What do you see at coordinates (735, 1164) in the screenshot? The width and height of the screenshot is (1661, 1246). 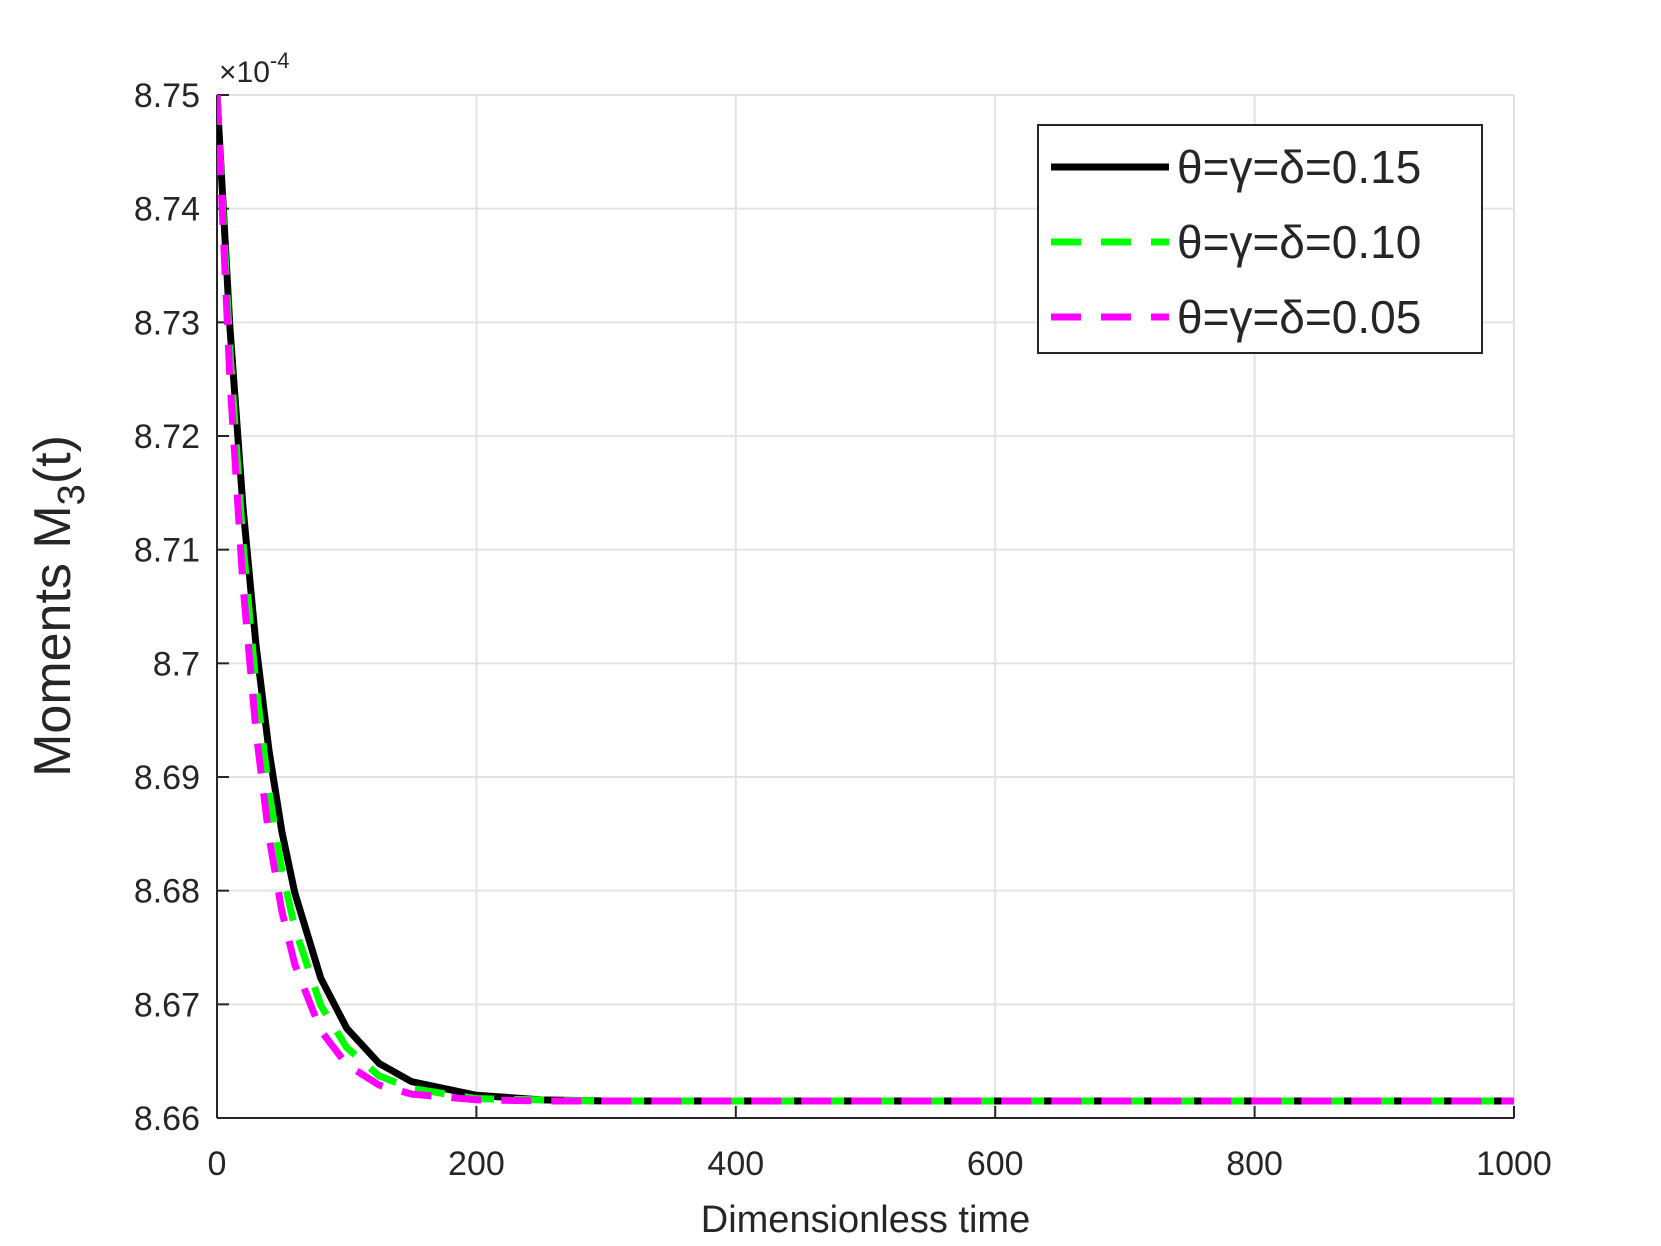 I see `x-tick-label: 400` at bounding box center [735, 1164].